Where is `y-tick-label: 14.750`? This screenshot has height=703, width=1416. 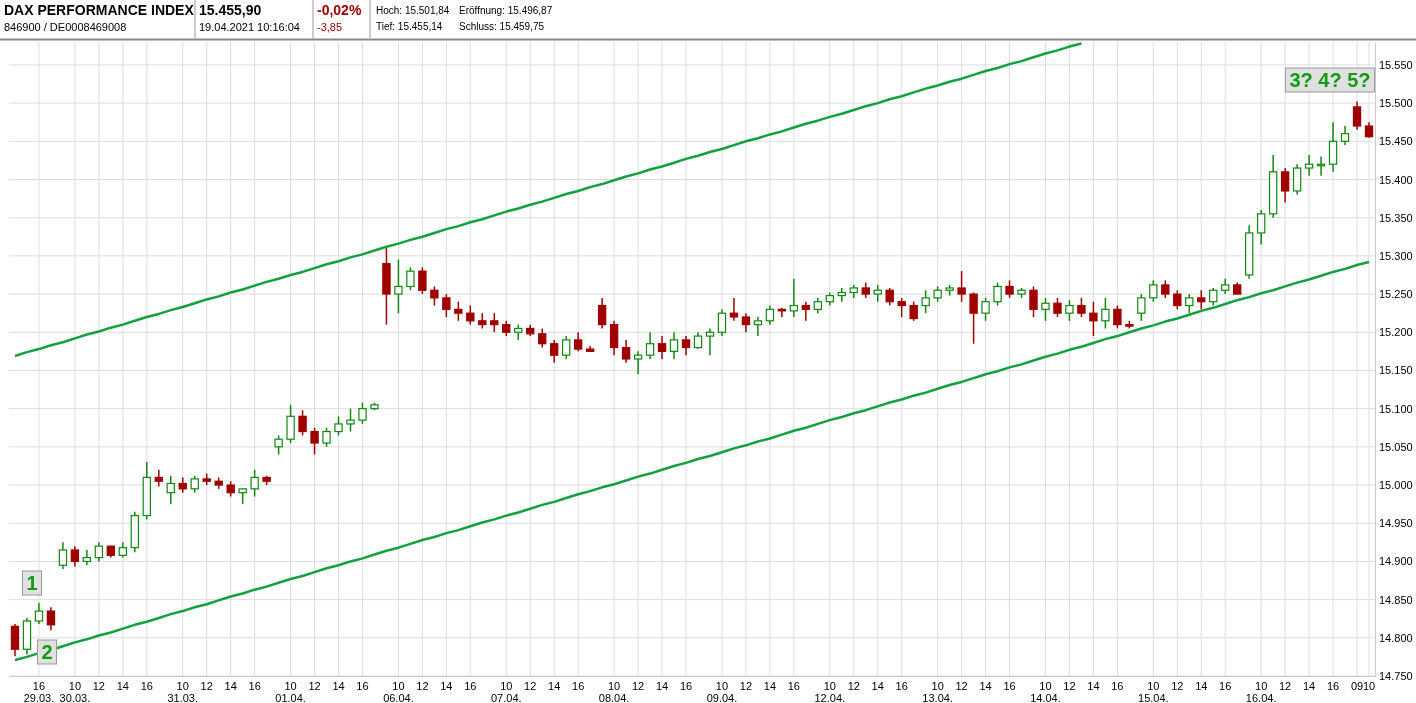 y-tick-label: 14.750 is located at coordinates (1396, 676).